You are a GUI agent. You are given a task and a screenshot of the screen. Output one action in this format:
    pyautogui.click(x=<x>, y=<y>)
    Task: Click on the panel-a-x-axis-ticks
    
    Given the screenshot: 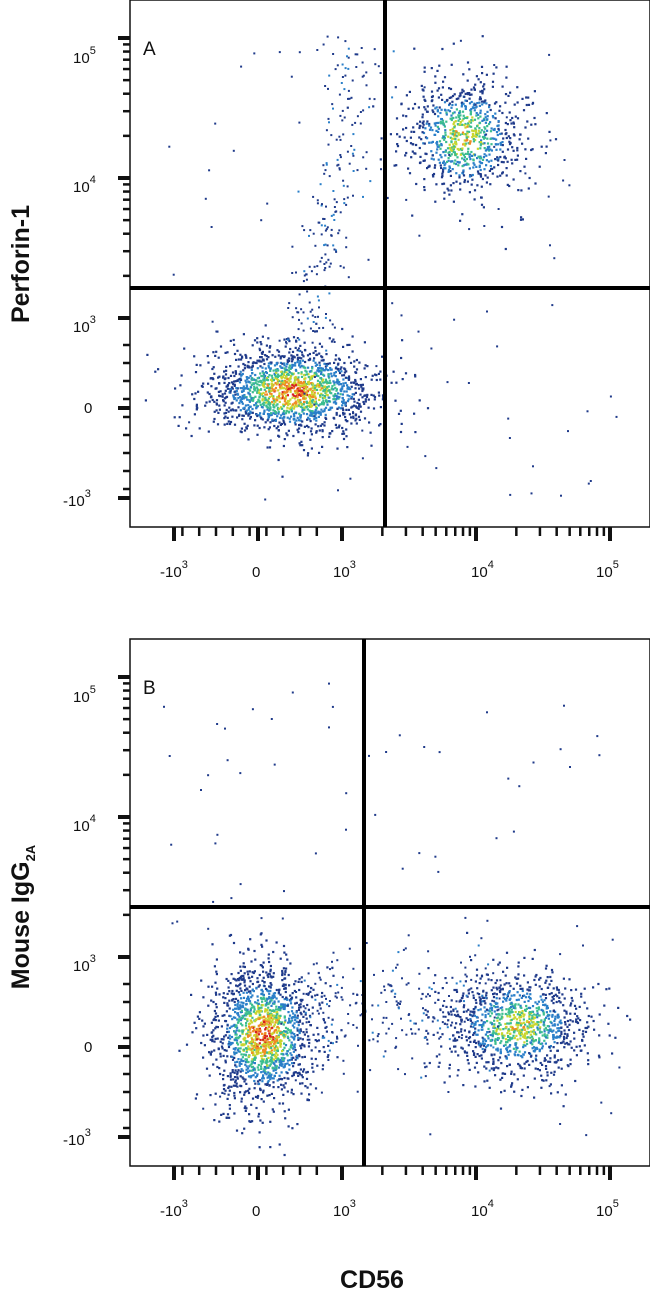 What is the action you would take?
    pyautogui.click(x=392, y=534)
    